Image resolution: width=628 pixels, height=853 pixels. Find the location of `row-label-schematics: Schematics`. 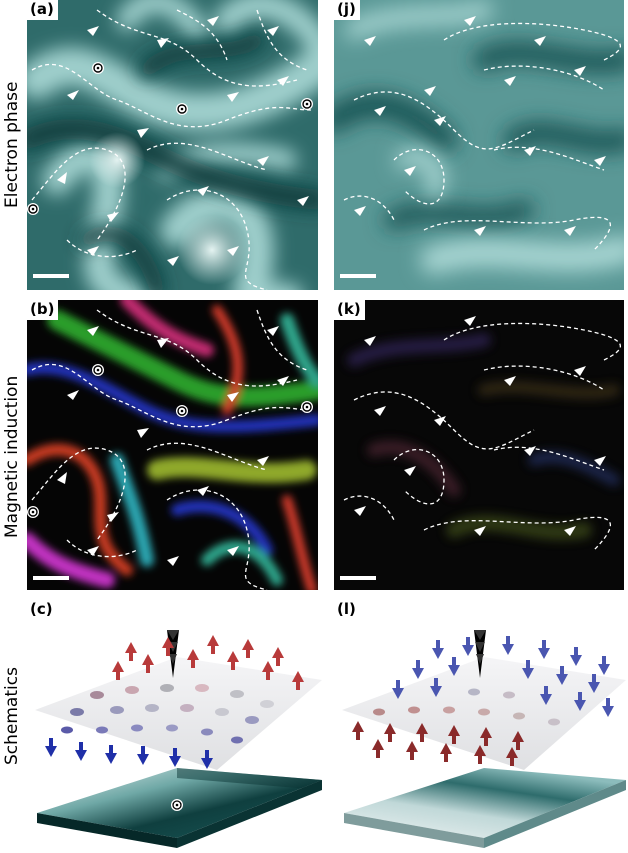

row-label-schematics: Schematics is located at coordinates (12, 716).